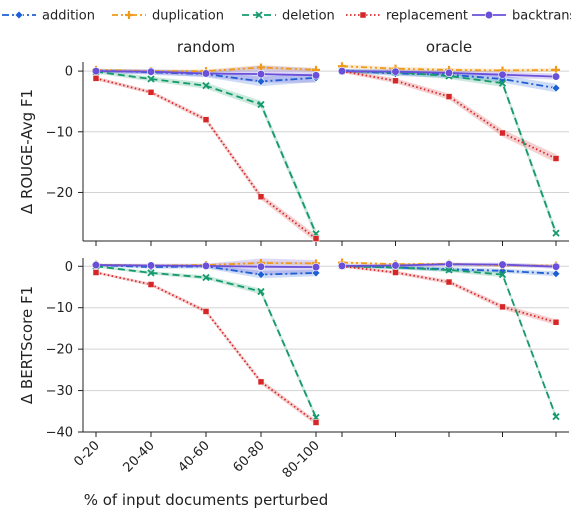 This screenshot has width=571, height=515. Describe the element at coordinates (249, 456) in the screenshot. I see `x-tick-label: 60-80` at that location.